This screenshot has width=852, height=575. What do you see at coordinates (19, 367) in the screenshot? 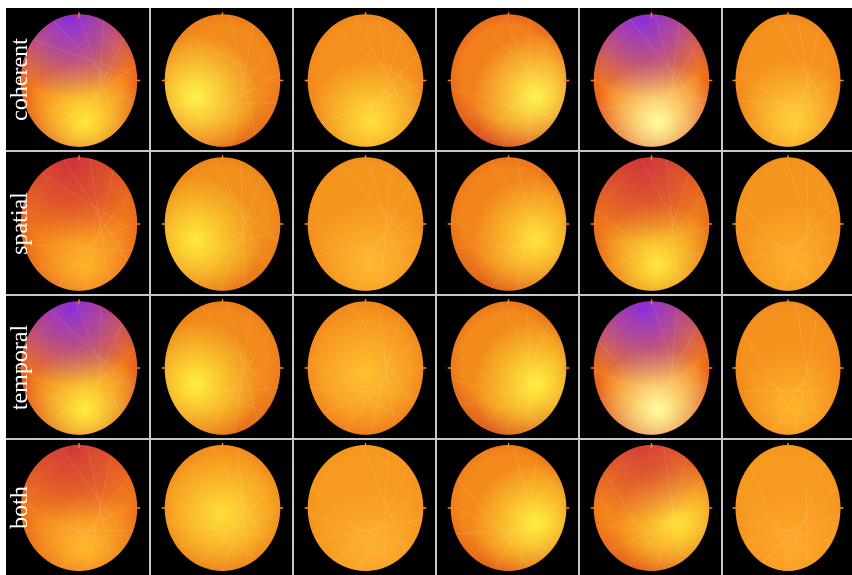
I see `row-label: temporal` at bounding box center [19, 367].